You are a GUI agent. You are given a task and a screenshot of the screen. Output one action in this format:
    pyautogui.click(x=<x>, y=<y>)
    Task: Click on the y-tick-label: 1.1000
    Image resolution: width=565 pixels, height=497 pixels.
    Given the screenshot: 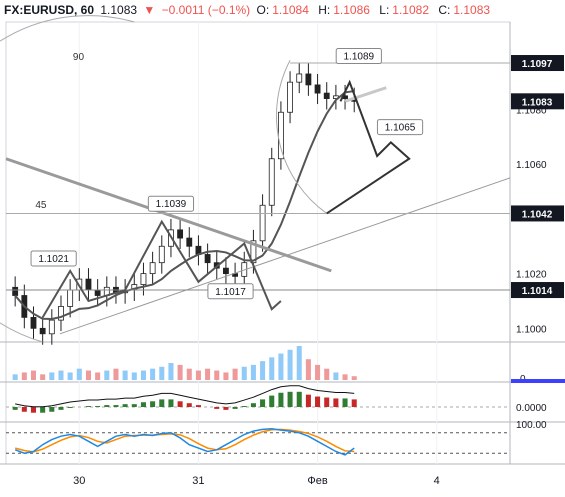 What is the action you would take?
    pyautogui.click(x=531, y=329)
    